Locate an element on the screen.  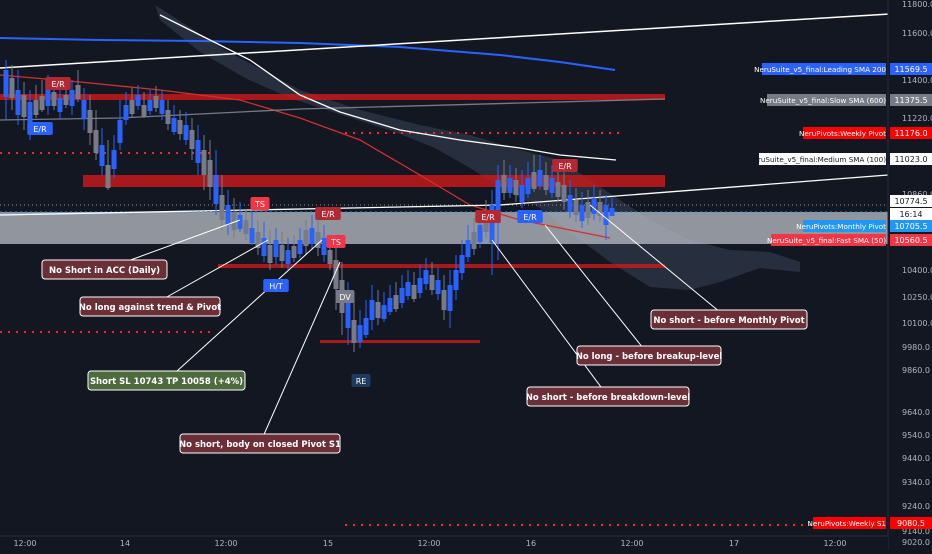
signal-badge is located at coordinates (361, 380).